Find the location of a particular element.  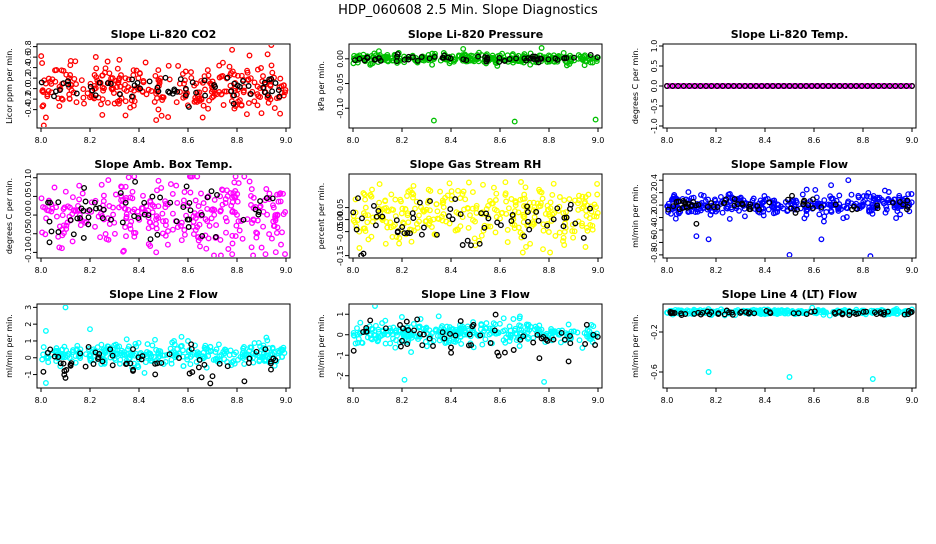

x-tick-label: 8.4 is located at coordinates (139, 270).